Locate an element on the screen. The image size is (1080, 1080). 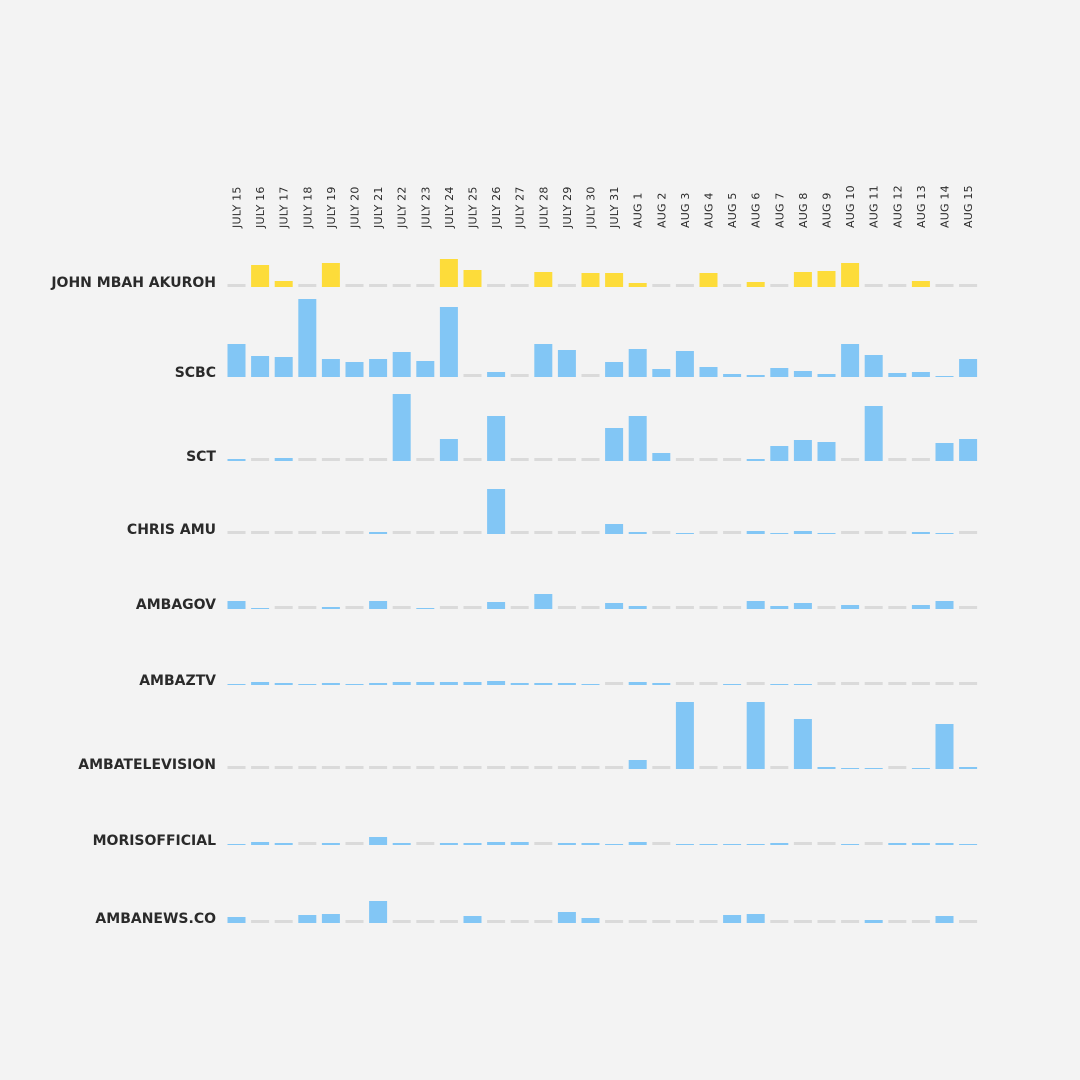
date-tick-label-july-19: JULY 19 is located at coordinates (331, 207).